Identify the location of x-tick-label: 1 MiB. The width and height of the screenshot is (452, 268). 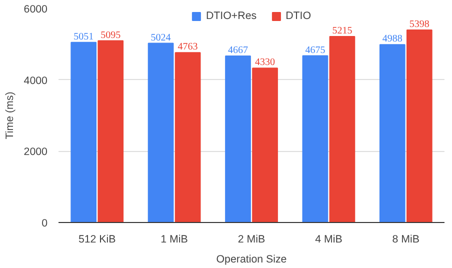
(174, 240).